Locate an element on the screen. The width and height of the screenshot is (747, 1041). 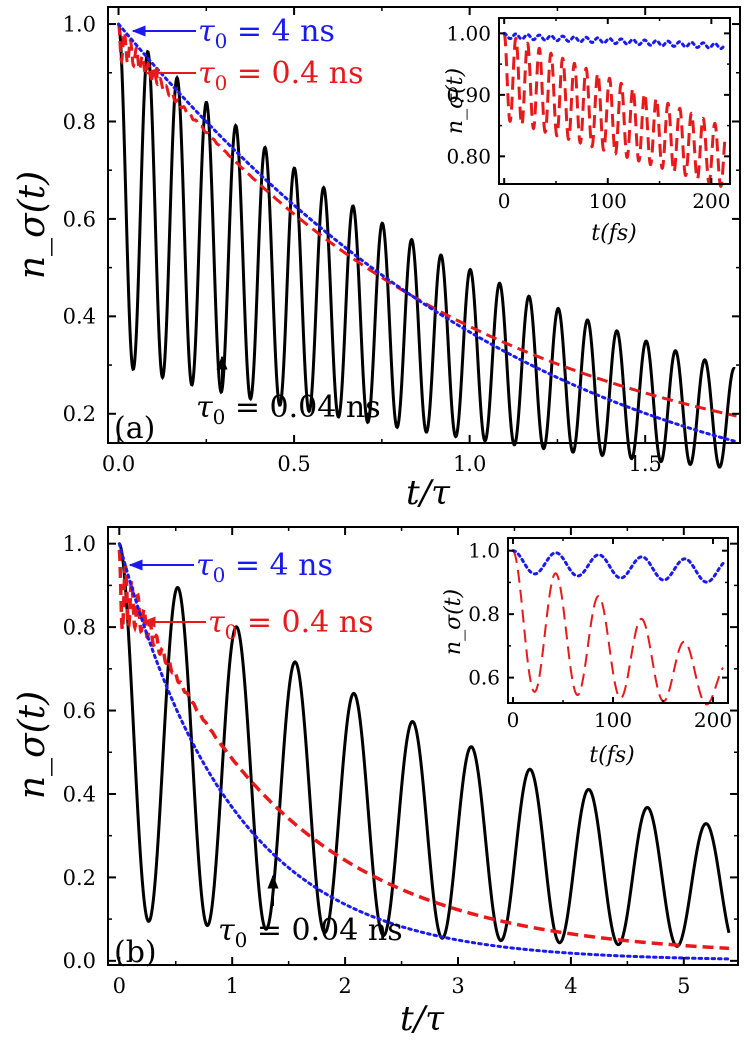
panel-b-annotations: τ0 = 4 ns τ0 = 0.4 ns τ0 = 0.04 ns is located at coordinates (265, 750).